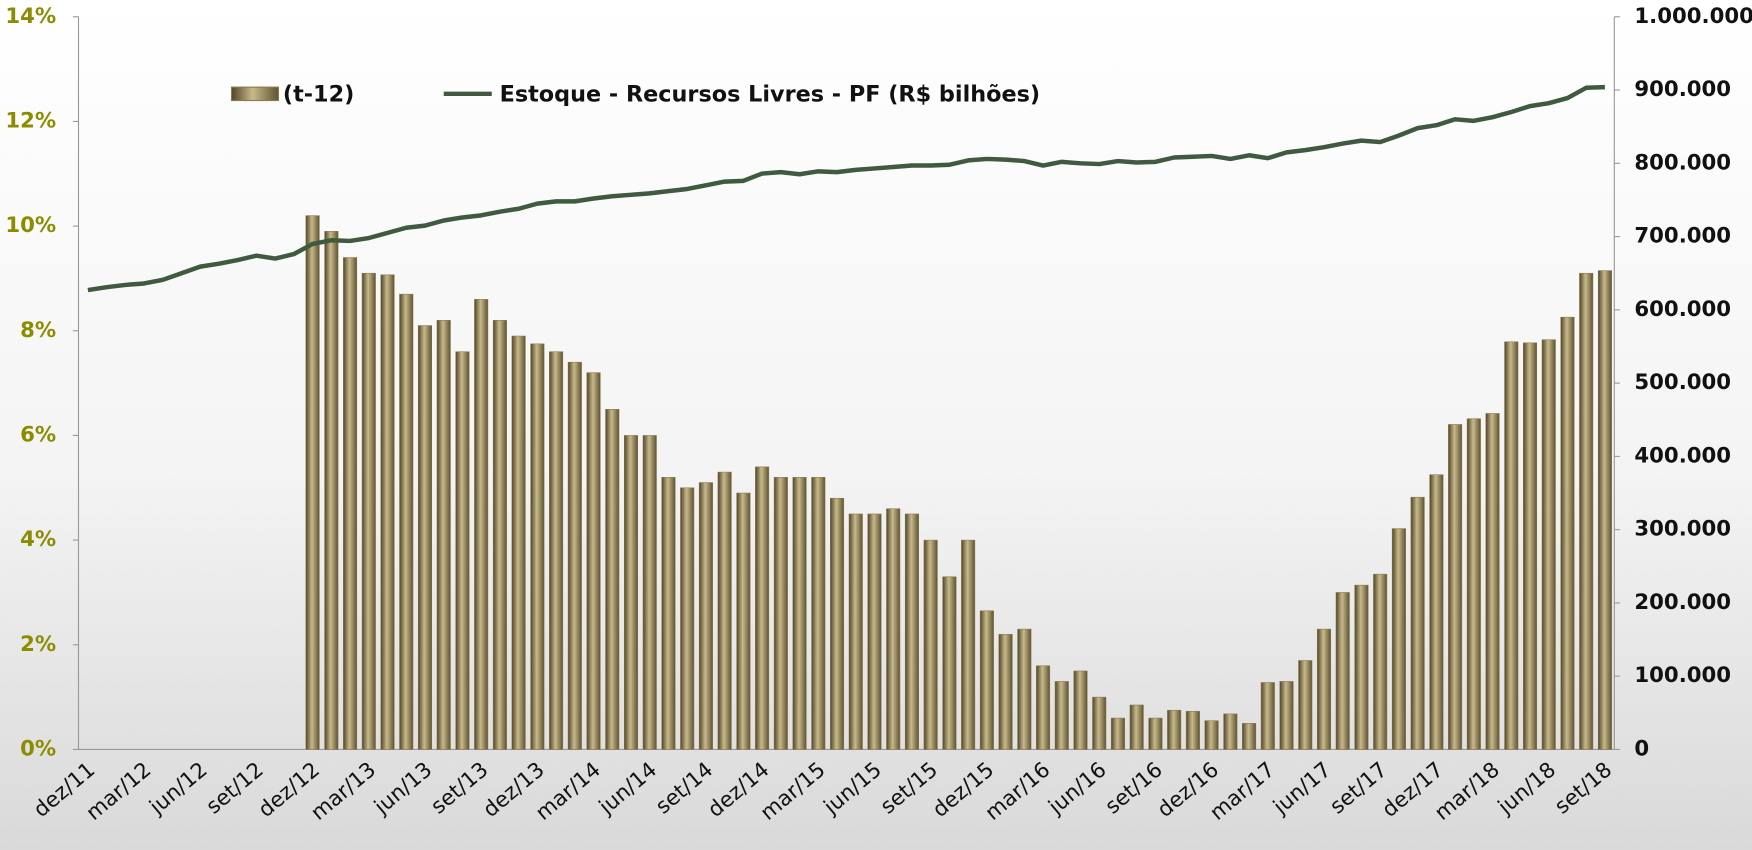 The width and height of the screenshot is (1752, 850). I want to click on y2-tick-label: 1.000.000, so click(1693, 16).